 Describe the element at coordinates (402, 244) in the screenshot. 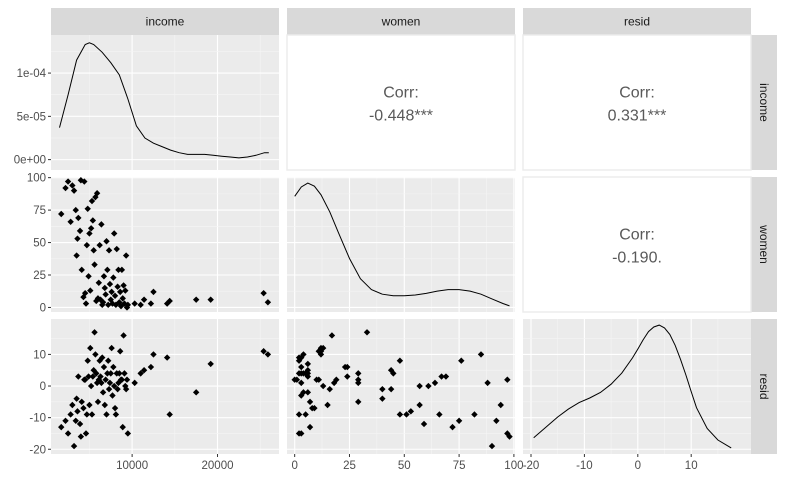

I see `density-line-women` at that location.